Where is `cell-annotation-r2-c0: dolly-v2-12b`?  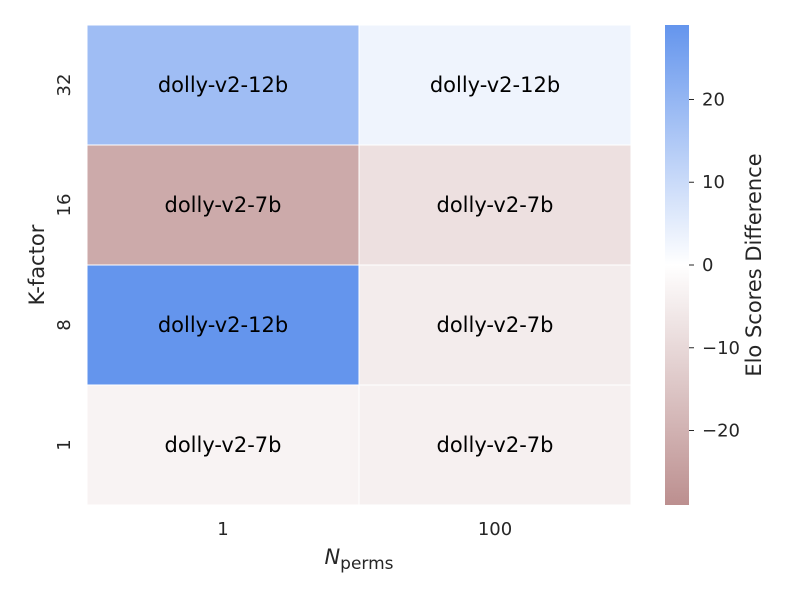
cell-annotation-r2-c0: dolly-v2-12b is located at coordinates (223, 325).